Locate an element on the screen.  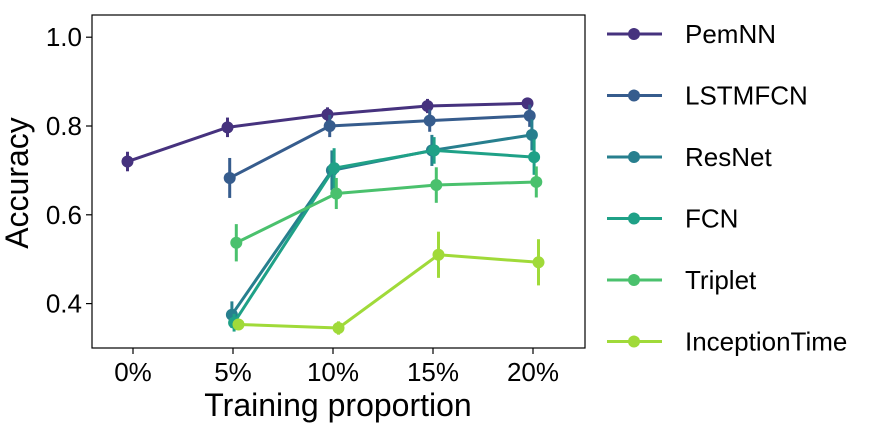
x-axis-ticks: 0% 5% 10% 15% 20% is located at coordinates (336, 367).